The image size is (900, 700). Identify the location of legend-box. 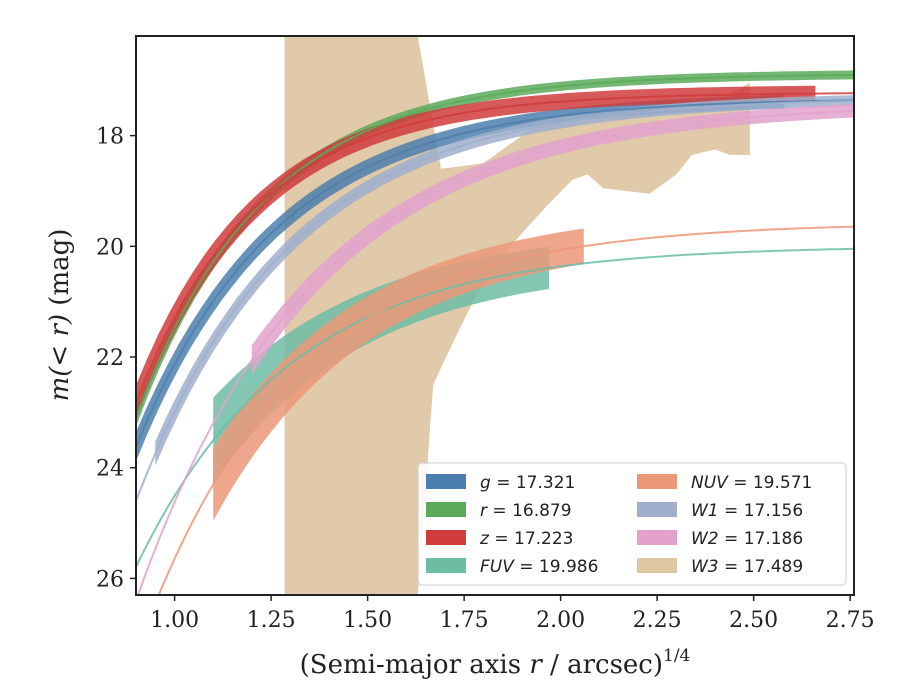
(632, 524).